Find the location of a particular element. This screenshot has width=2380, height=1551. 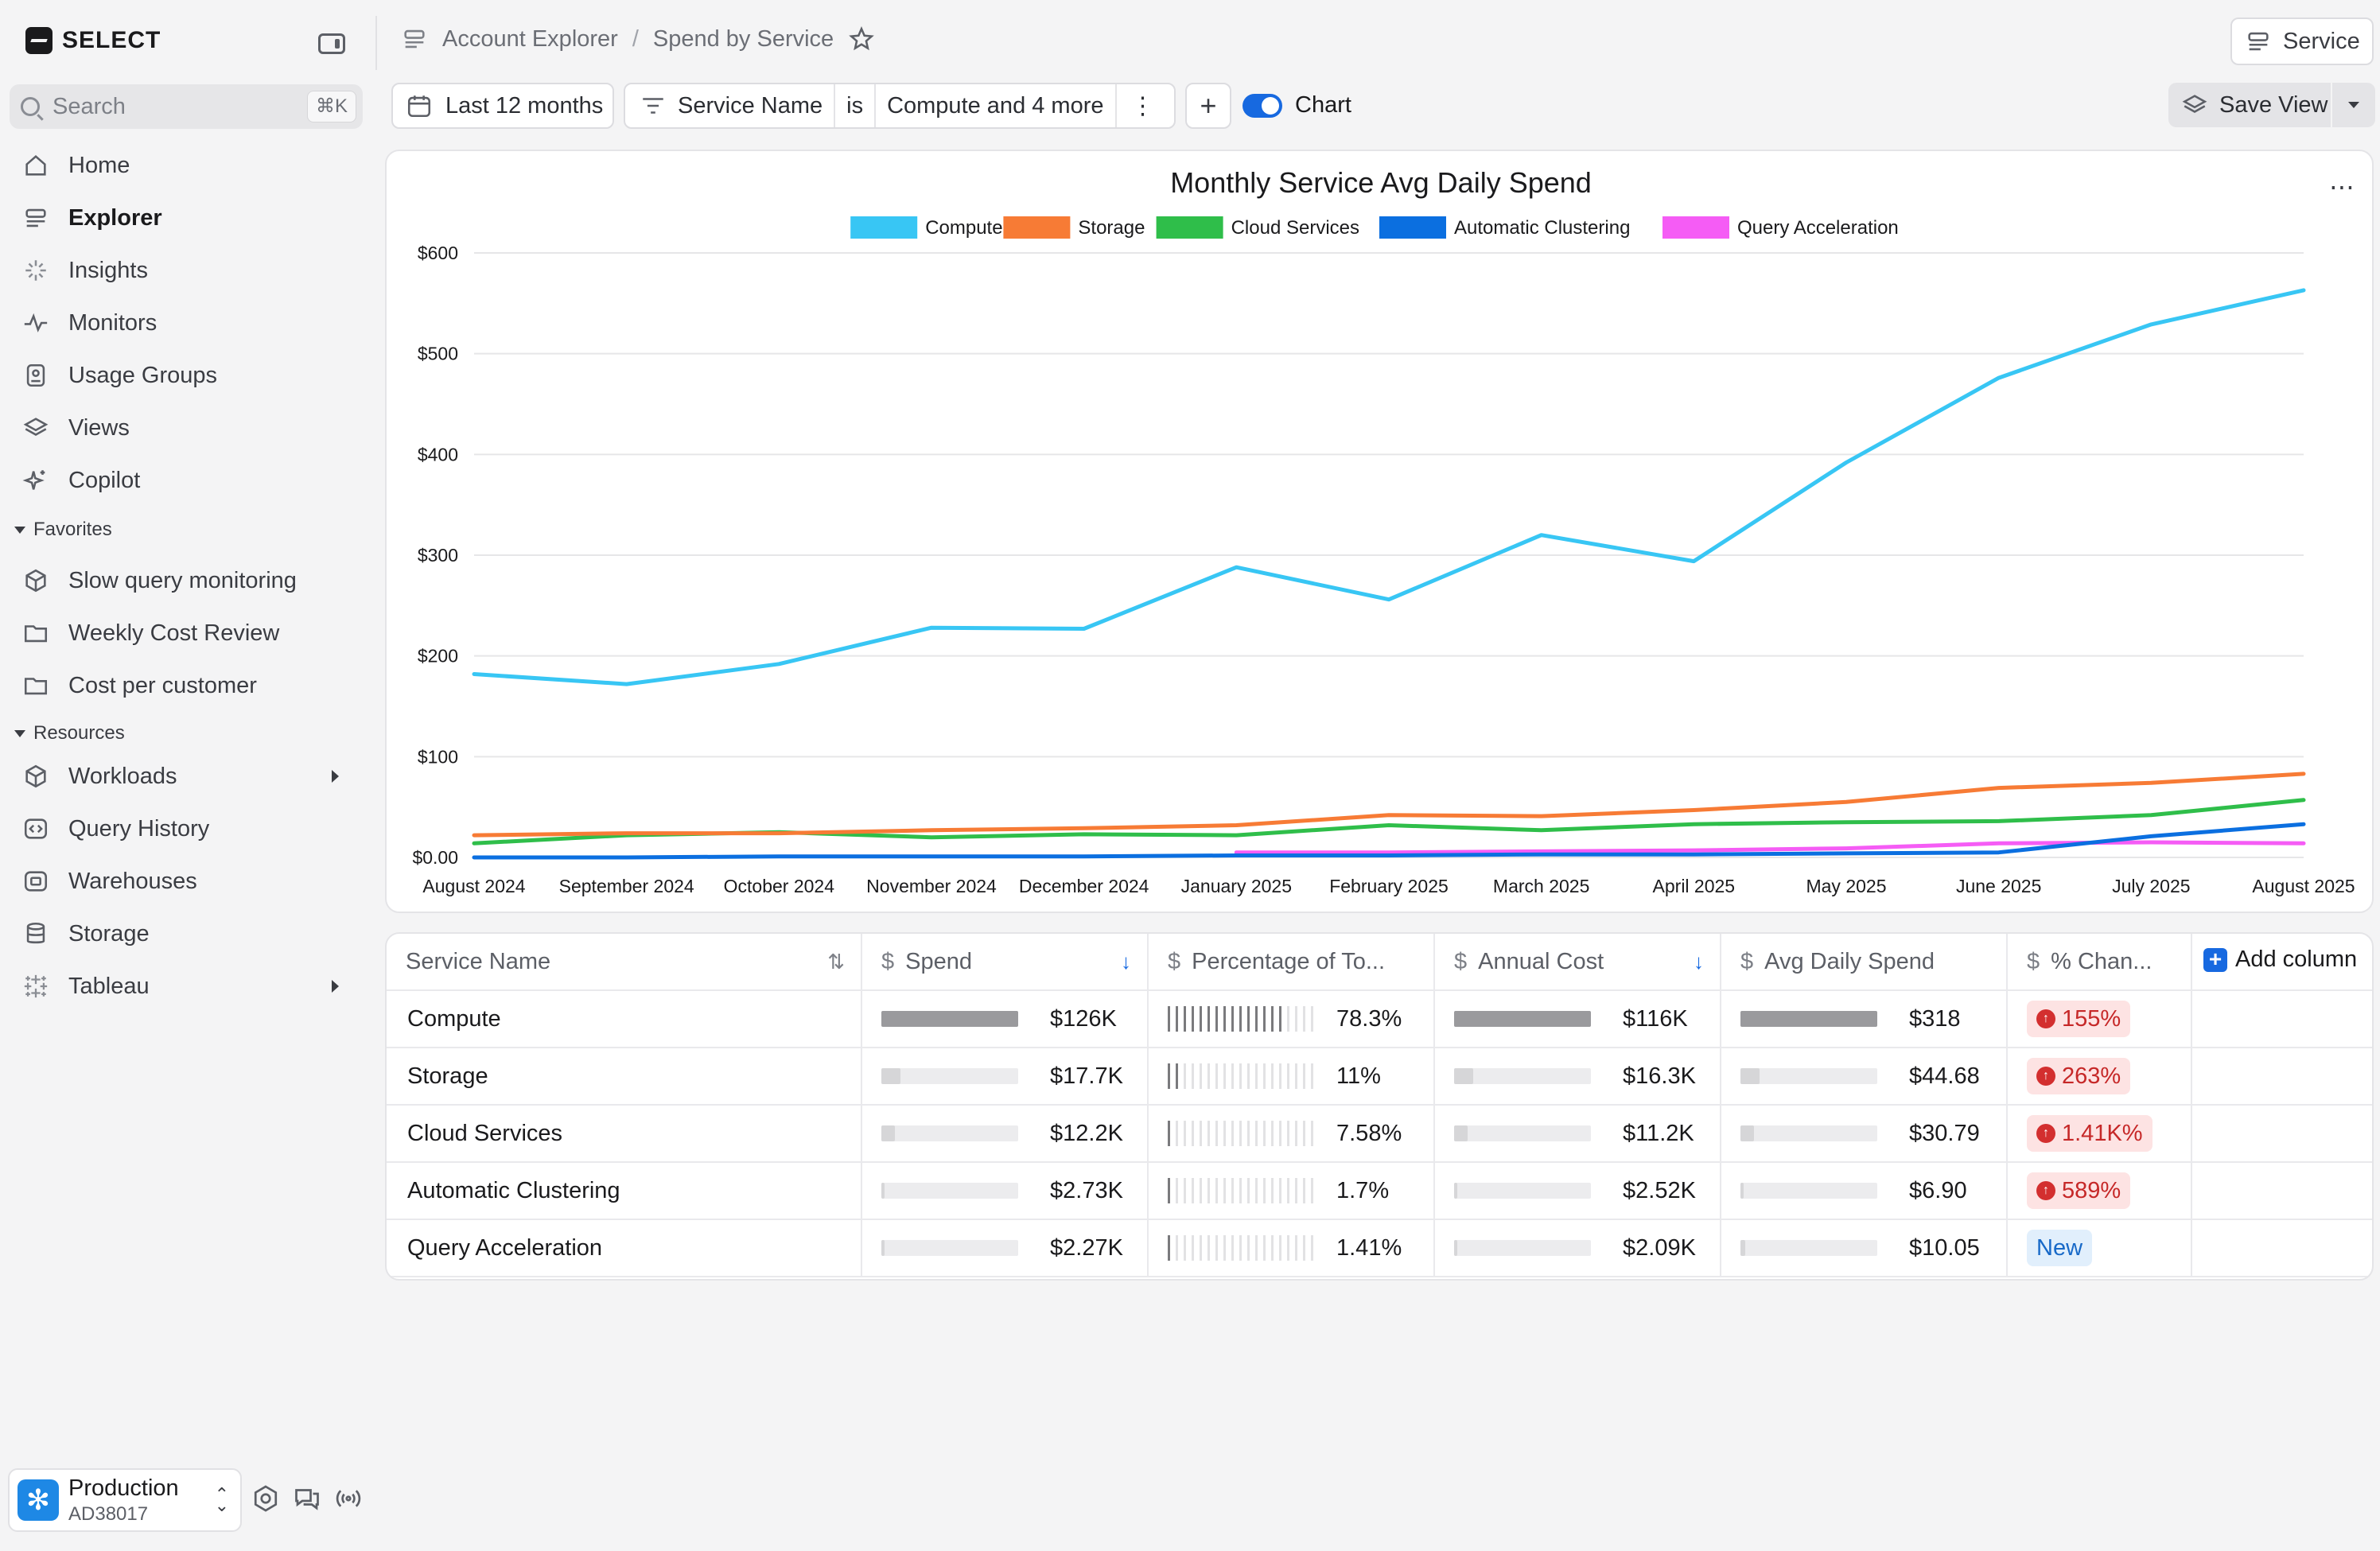

resources-section-toggle: Resources is located at coordinates (69, 733).